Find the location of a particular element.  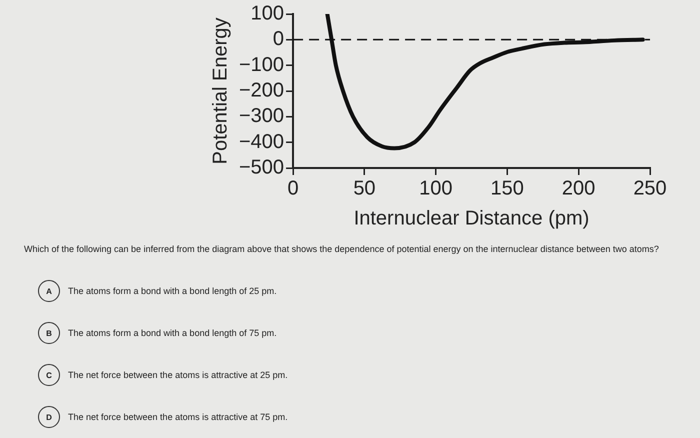

text: Which of the following can be inferred from the diagram above that shows the dependence of potential energy on the internuclear distance between two atoms? is located at coordinates (342, 249).